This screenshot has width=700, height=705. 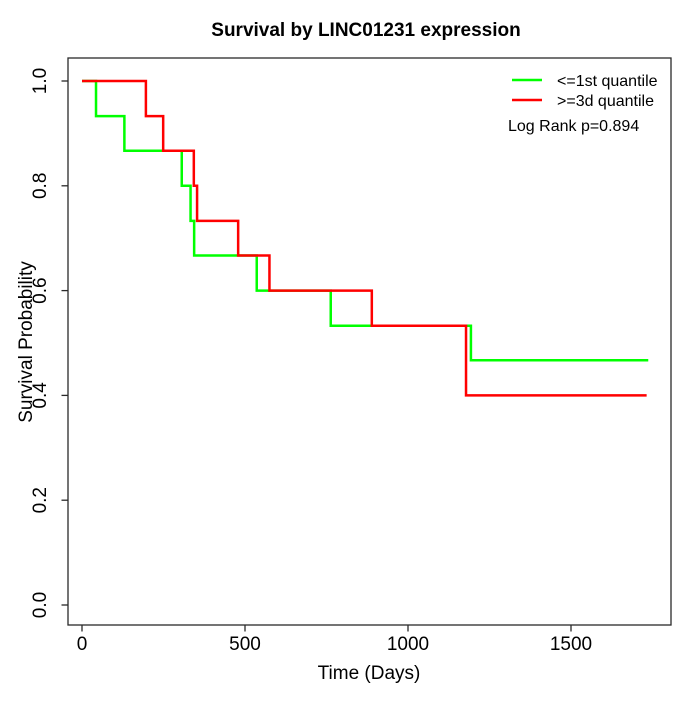 I want to click on x-axis-ticks: 0 500 1000 1500, so click(x=334, y=640).